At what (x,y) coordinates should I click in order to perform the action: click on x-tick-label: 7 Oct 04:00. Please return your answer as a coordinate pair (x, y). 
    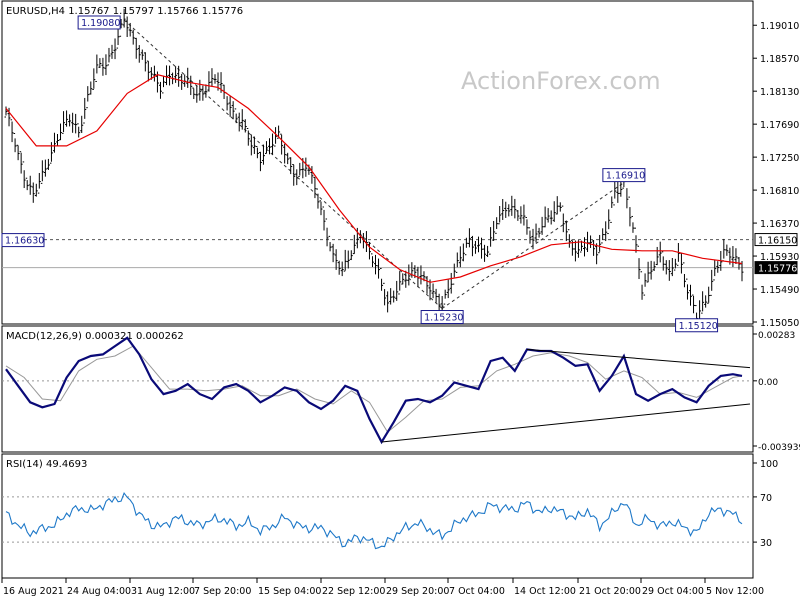
    Looking at the image, I should click on (477, 591).